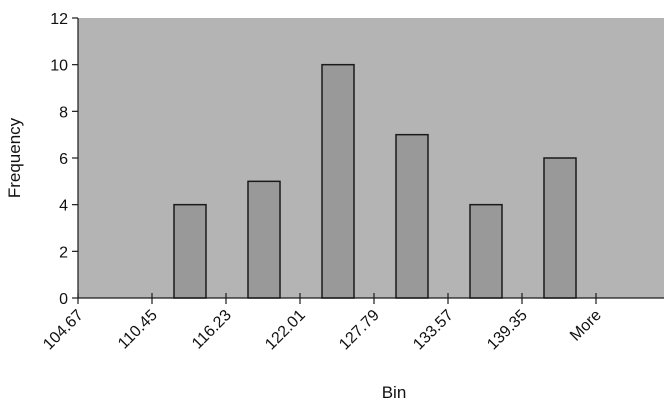 This screenshot has width=664, height=404. I want to click on bar-122.01, so click(338, 181).